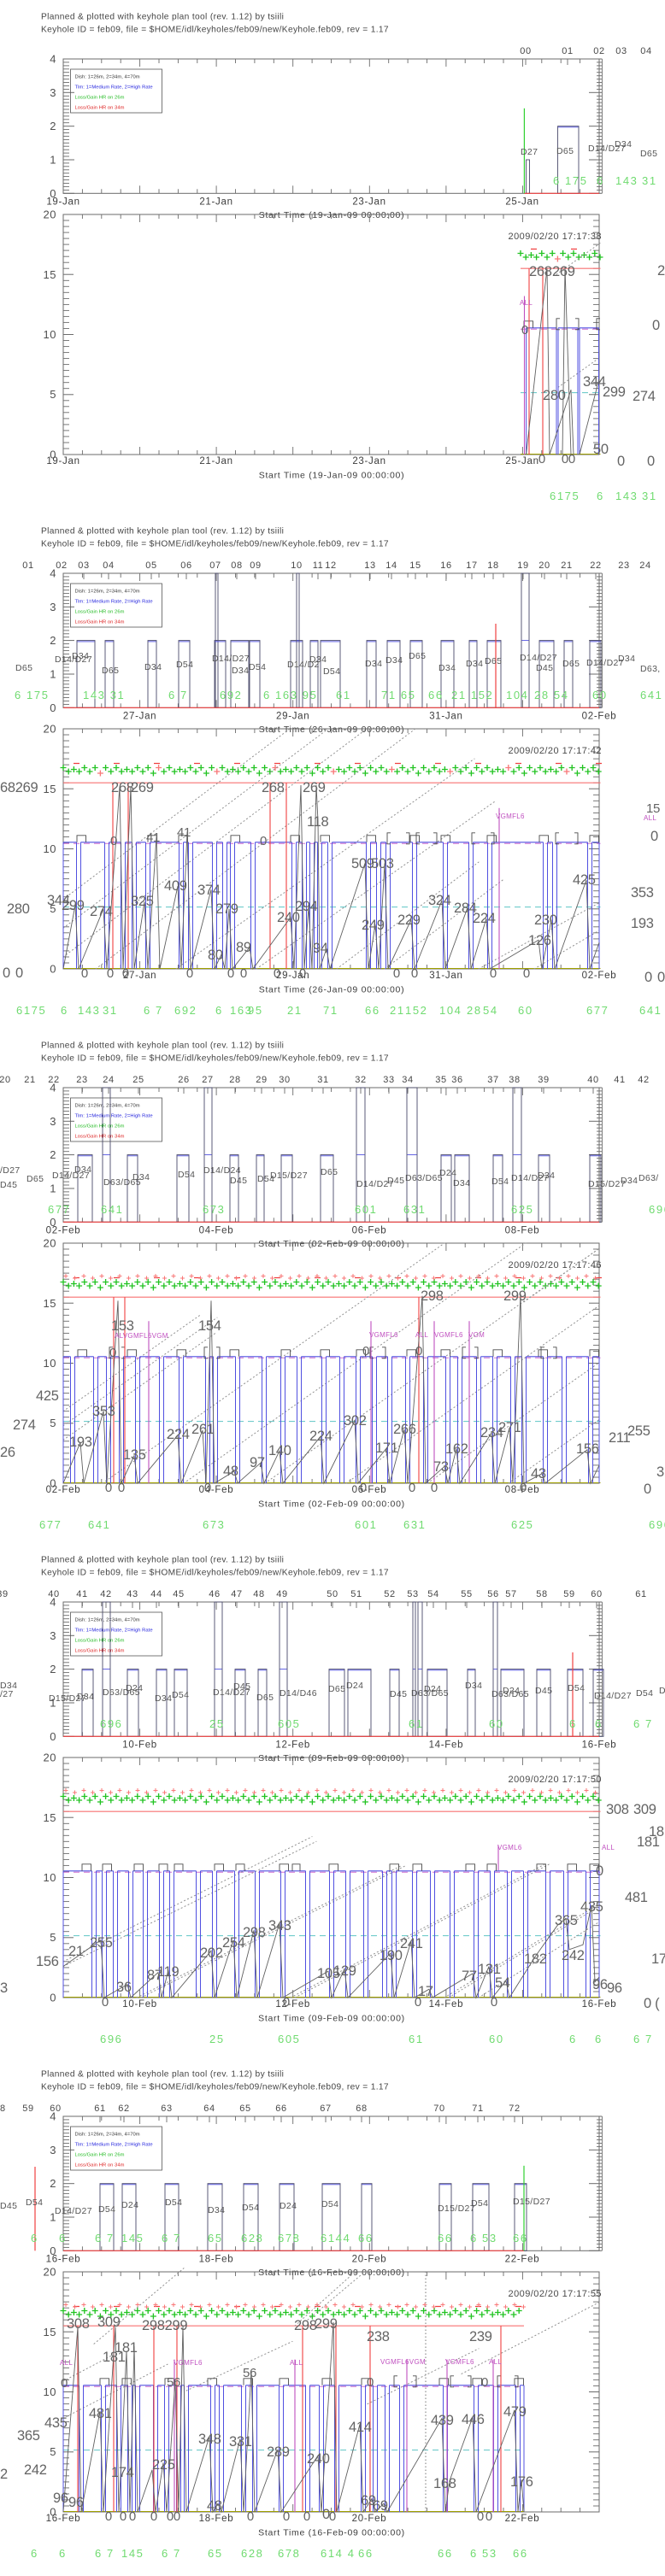  I want to click on svg-text: 2, so click(53, 1154).